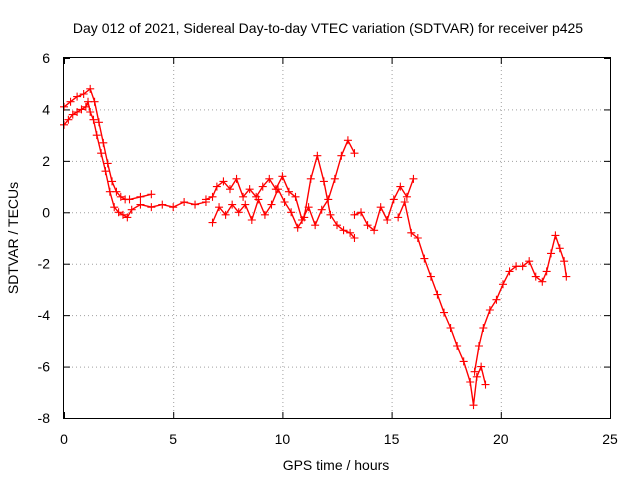  I want to click on series-upper, so click(108, 144).